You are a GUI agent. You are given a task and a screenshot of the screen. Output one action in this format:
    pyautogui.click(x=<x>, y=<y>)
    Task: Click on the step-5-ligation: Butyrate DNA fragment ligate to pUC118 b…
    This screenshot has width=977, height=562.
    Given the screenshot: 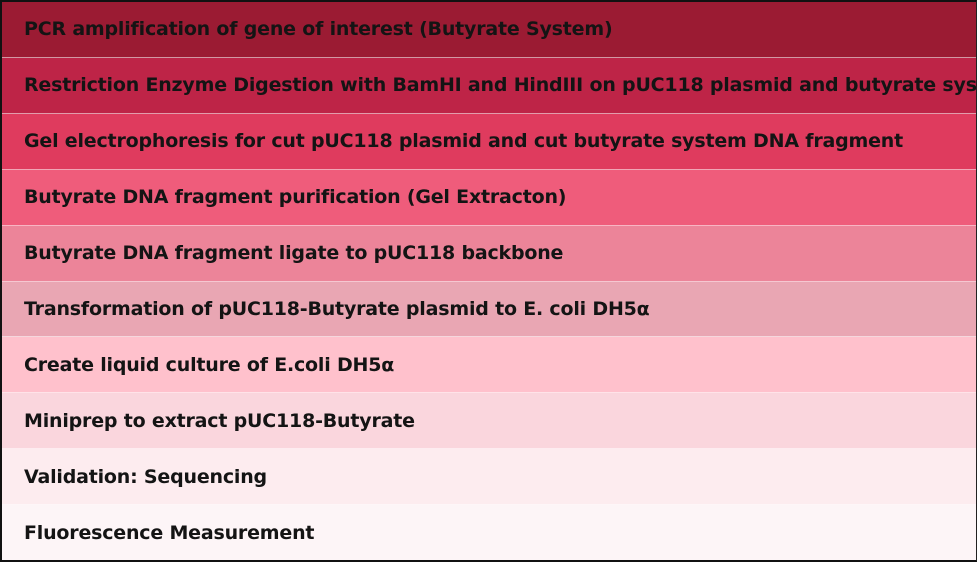 What is the action you would take?
    pyautogui.click(x=489, y=253)
    